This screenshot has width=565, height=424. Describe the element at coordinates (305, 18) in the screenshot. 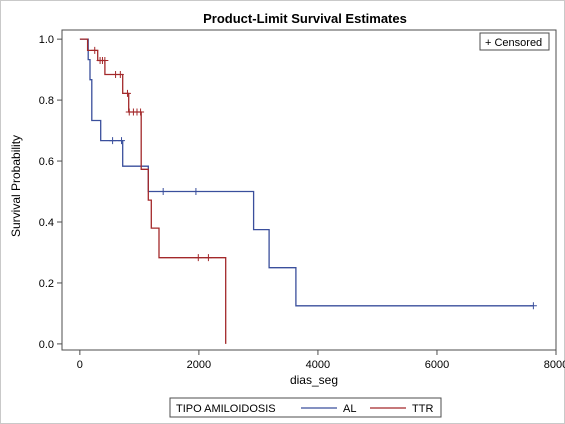

I see `chart-title: Product-Limit Survival Estimates` at that location.